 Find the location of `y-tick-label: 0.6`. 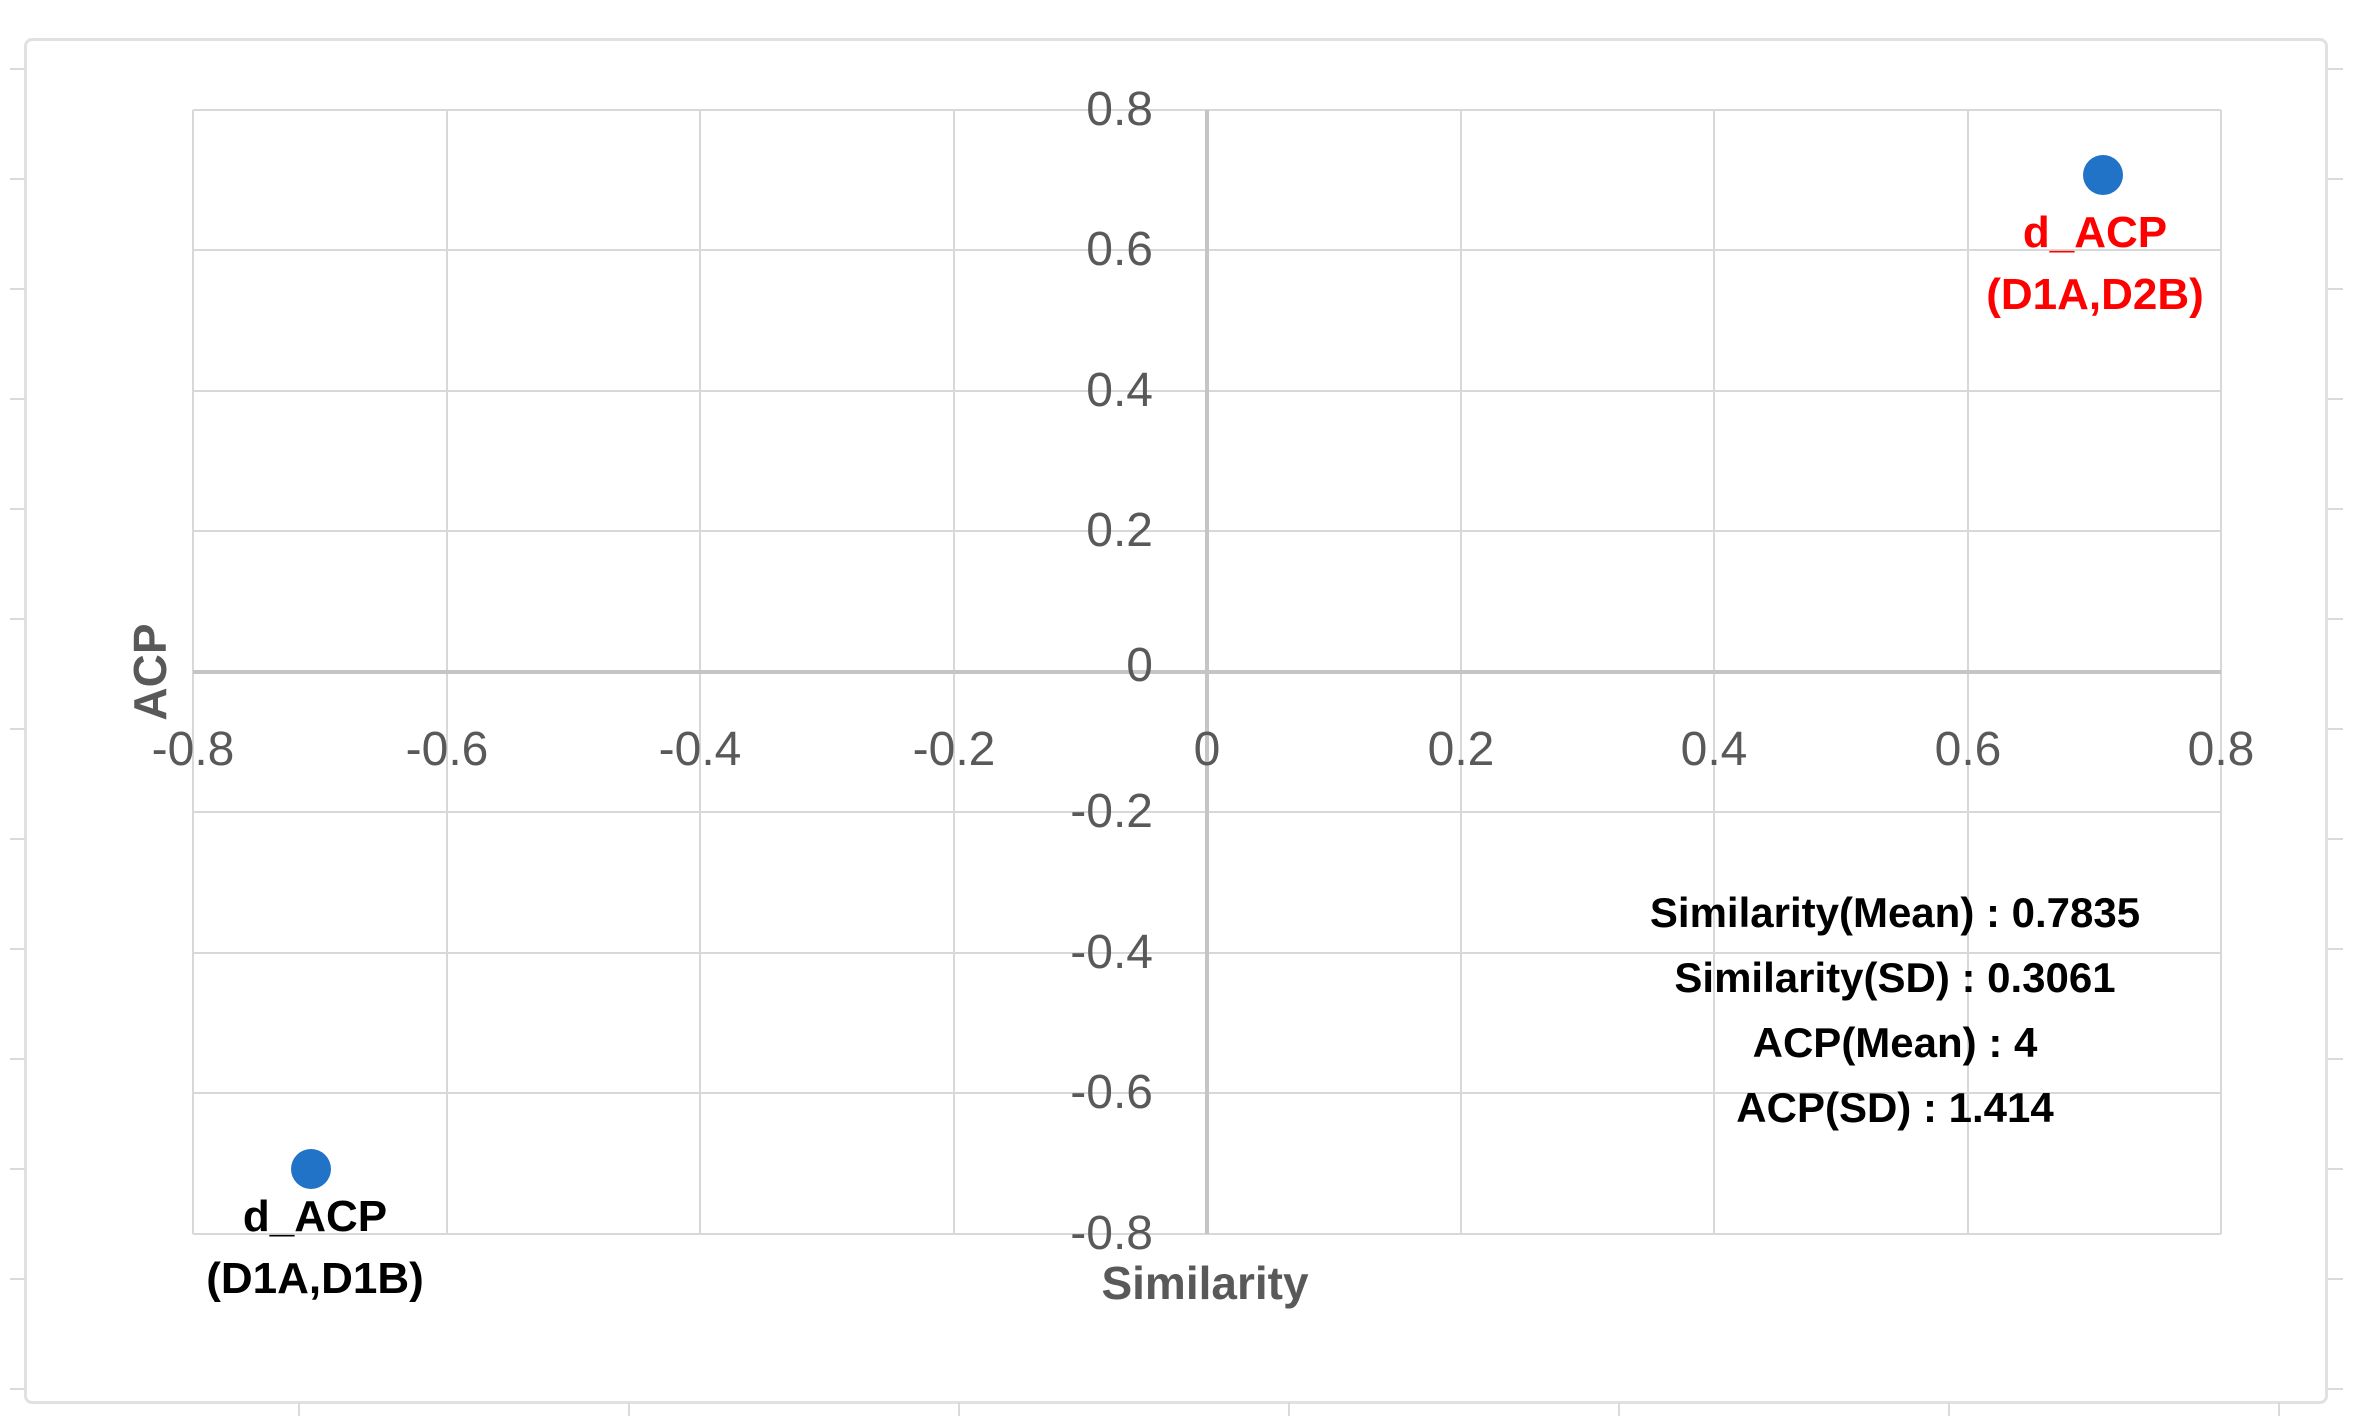

y-tick-label: 0.6 is located at coordinates (1119, 249).